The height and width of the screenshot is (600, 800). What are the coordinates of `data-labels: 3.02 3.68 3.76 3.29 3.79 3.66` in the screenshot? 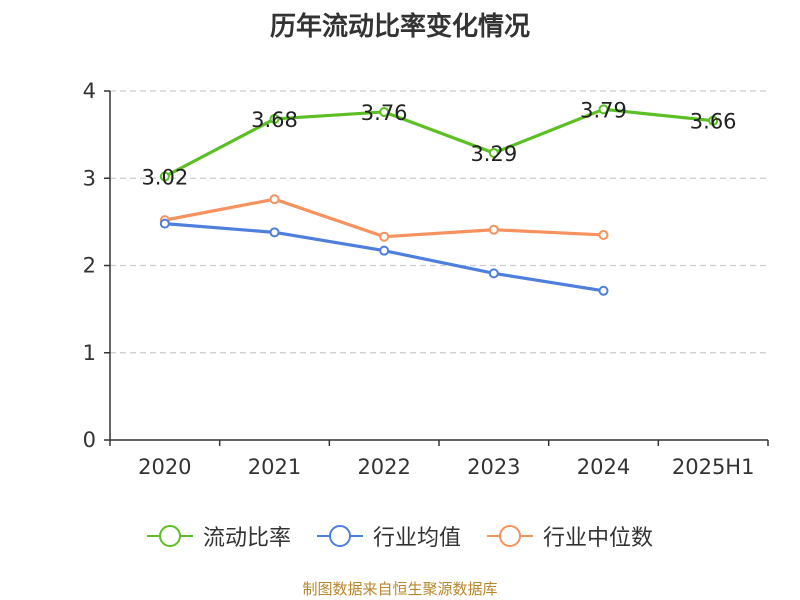 It's located at (438, 143).